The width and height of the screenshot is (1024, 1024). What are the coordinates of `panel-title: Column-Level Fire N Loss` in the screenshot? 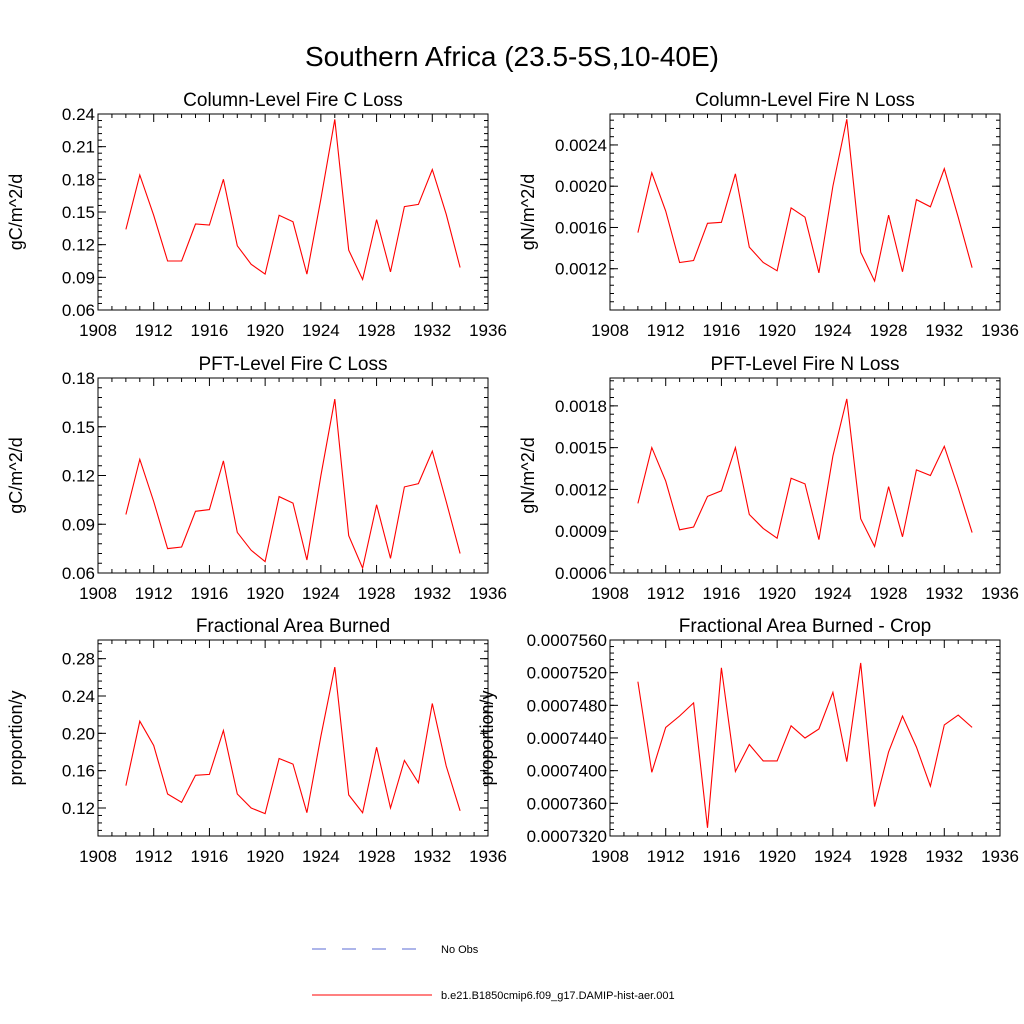 It's located at (805, 100).